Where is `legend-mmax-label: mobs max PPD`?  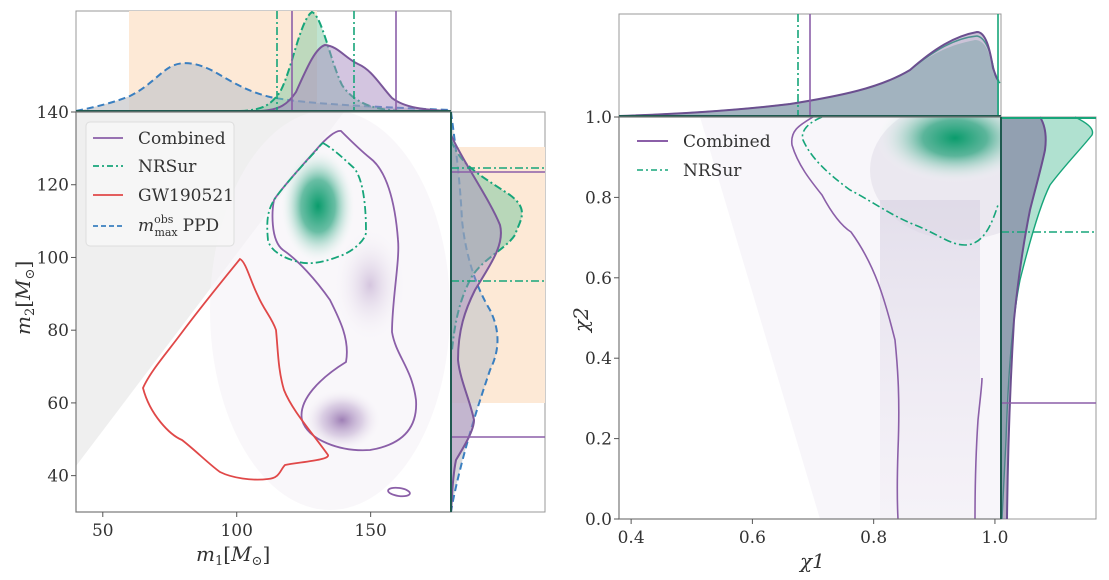 legend-mmax-label: mobs max PPD is located at coordinates (178, 226).